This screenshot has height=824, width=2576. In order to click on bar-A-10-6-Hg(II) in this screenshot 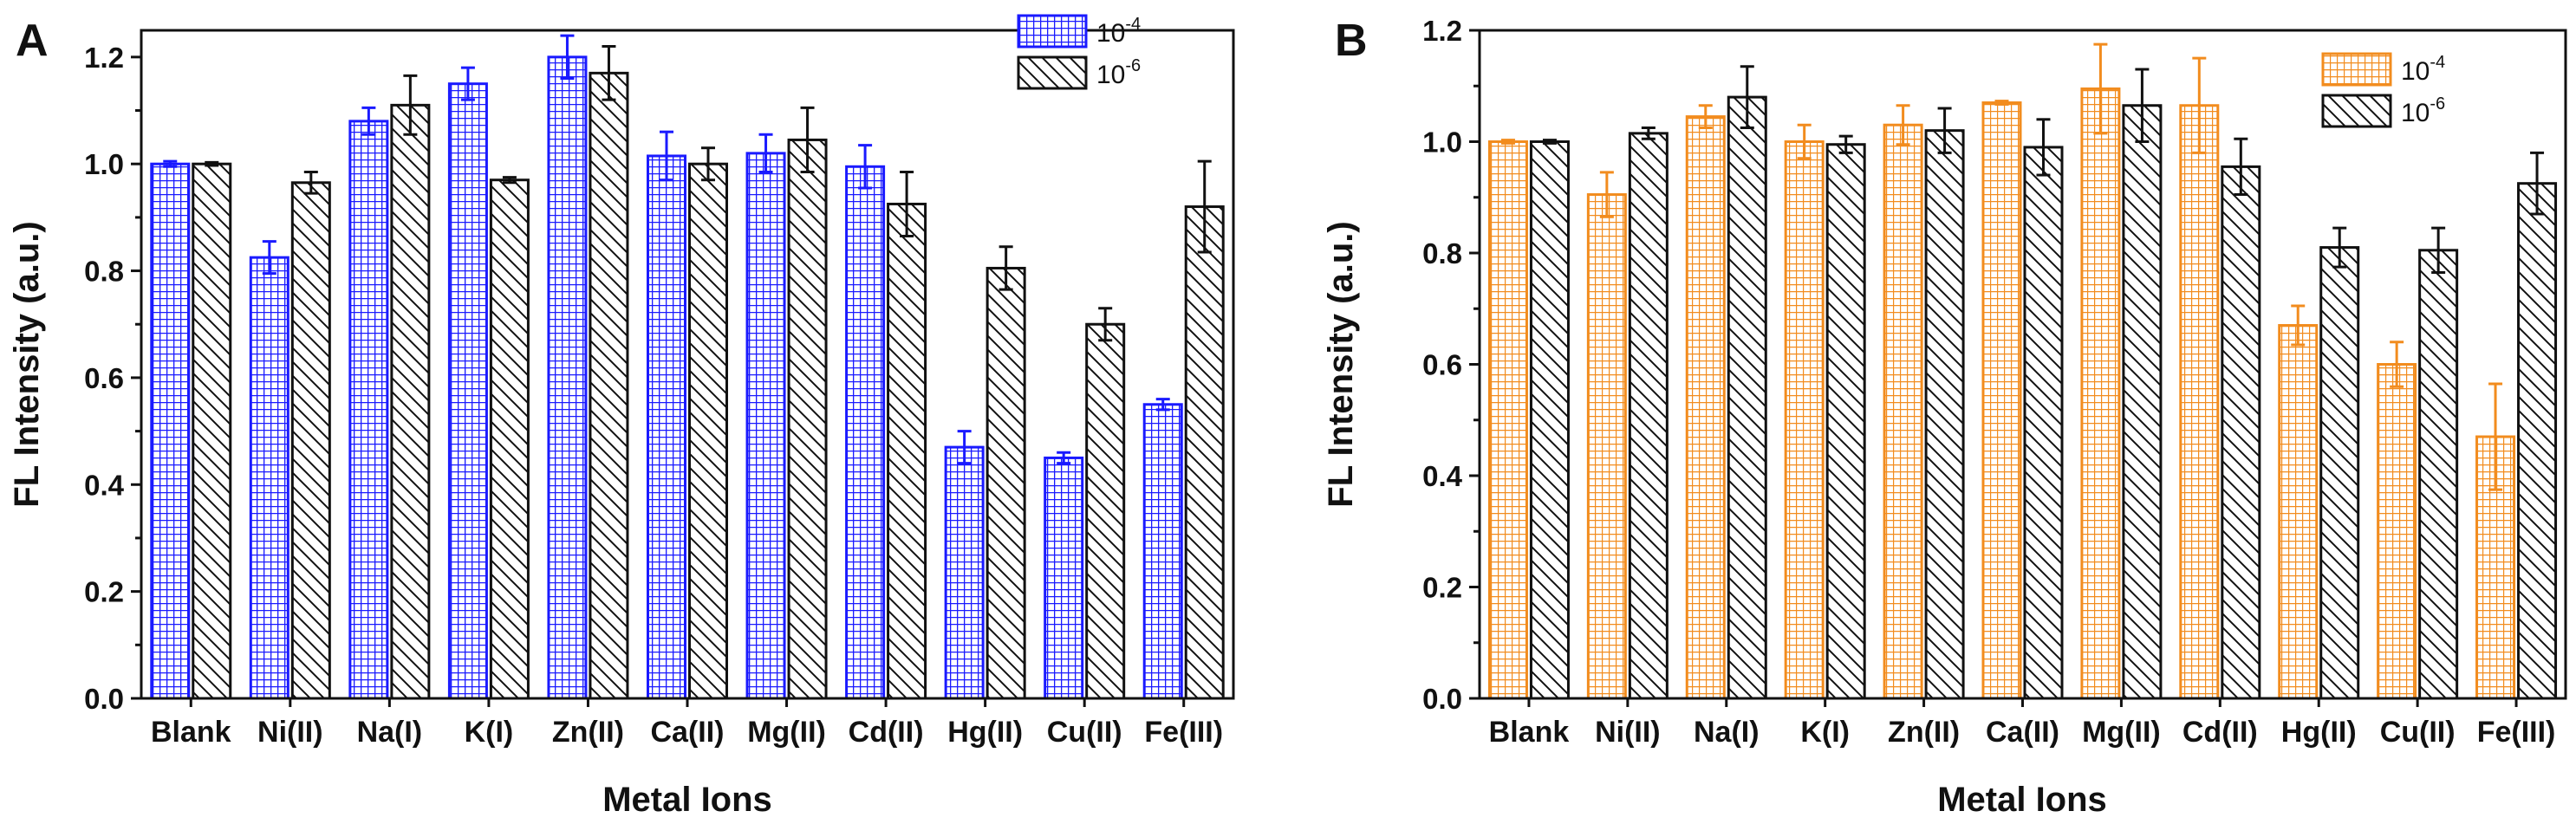, I will do `click(1006, 483)`.